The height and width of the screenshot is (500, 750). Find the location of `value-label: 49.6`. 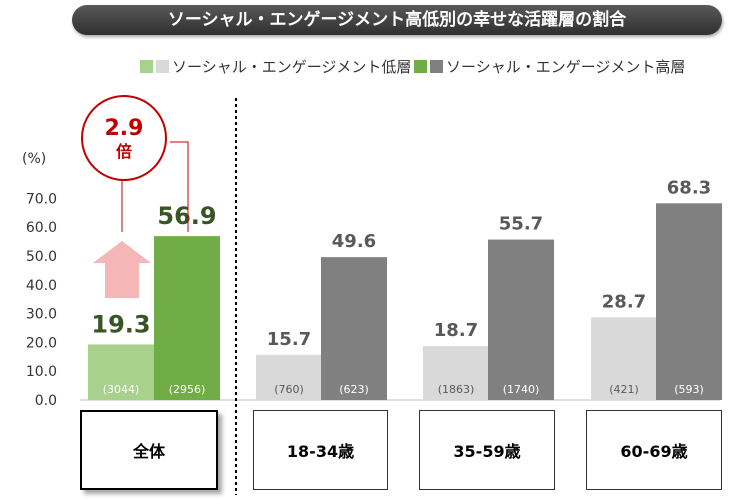

value-label: 49.6 is located at coordinates (354, 241).